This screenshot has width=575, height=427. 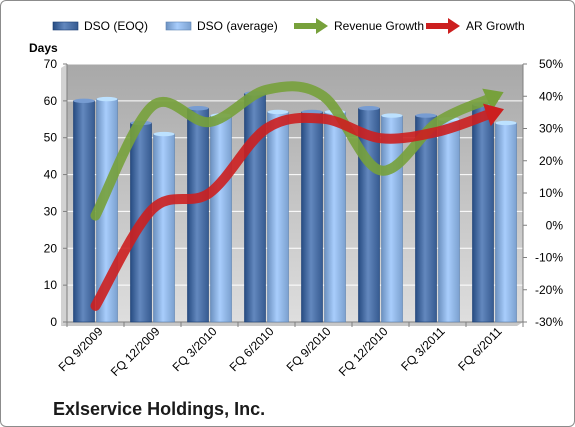 What do you see at coordinates (195, 349) in the screenshot?
I see `x-tick-label: FQ 3/2010` at bounding box center [195, 349].